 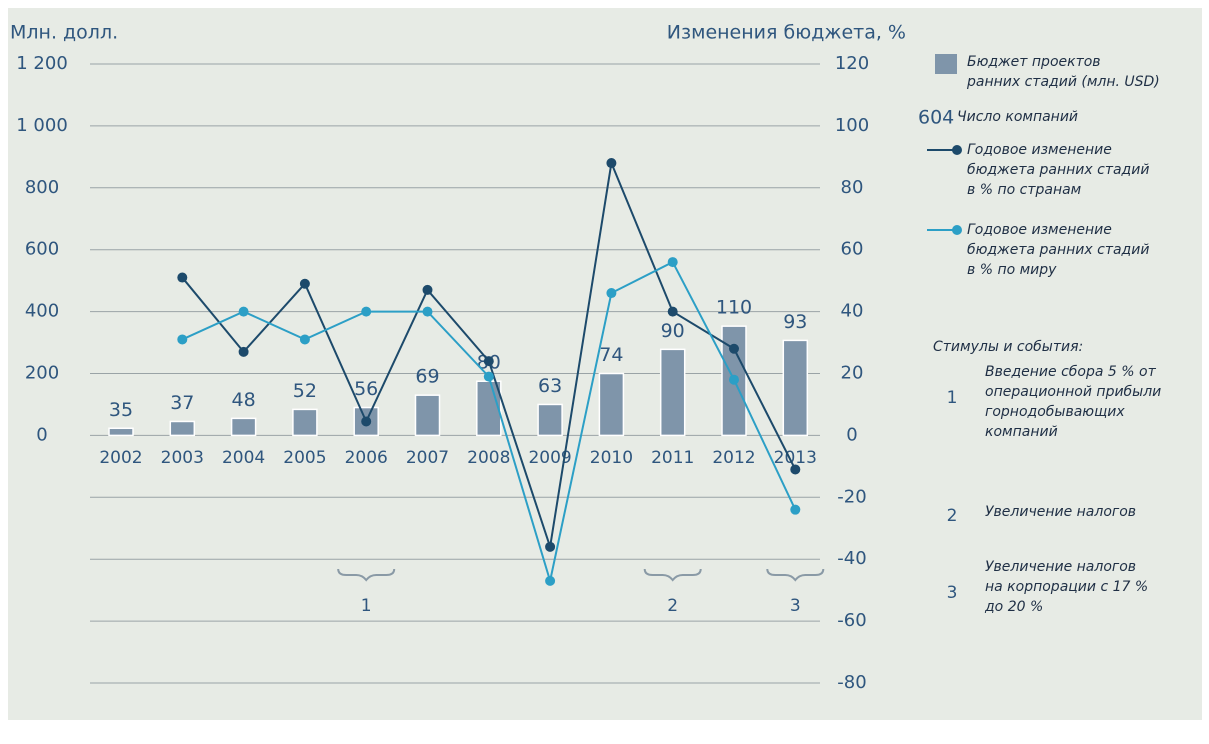 What do you see at coordinates (851, 558) in the screenshot?
I see `y2-tick-label: -40` at bounding box center [851, 558].